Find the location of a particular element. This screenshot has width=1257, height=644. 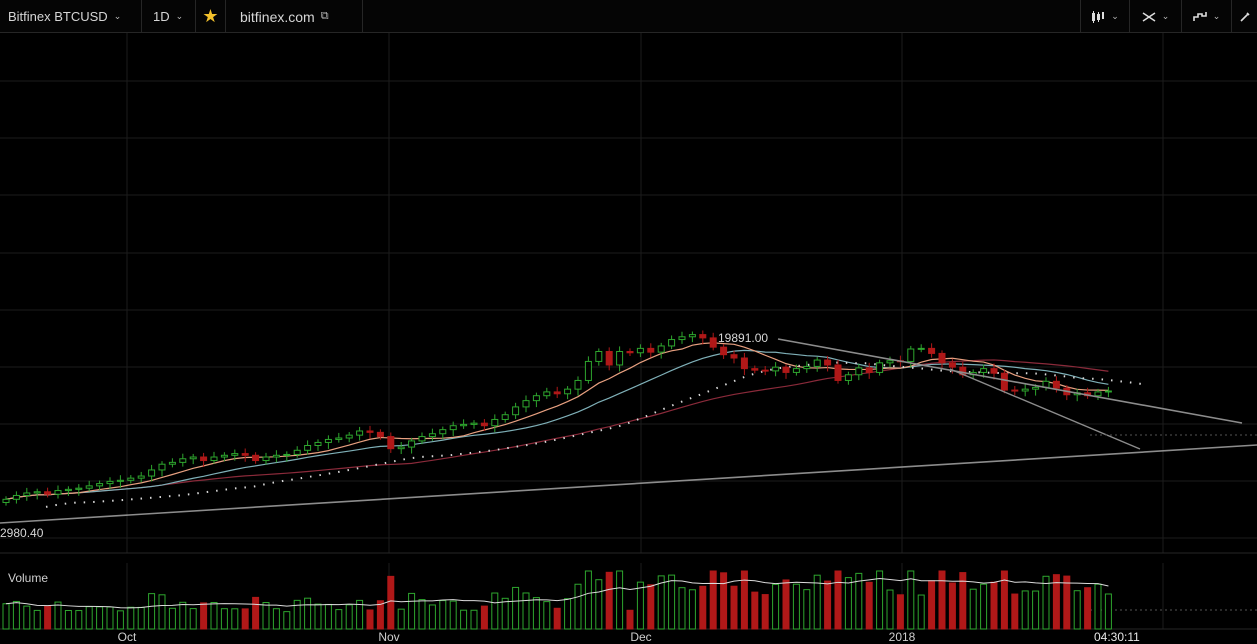

x-tick-label: Oct is located at coordinates (127, 637).